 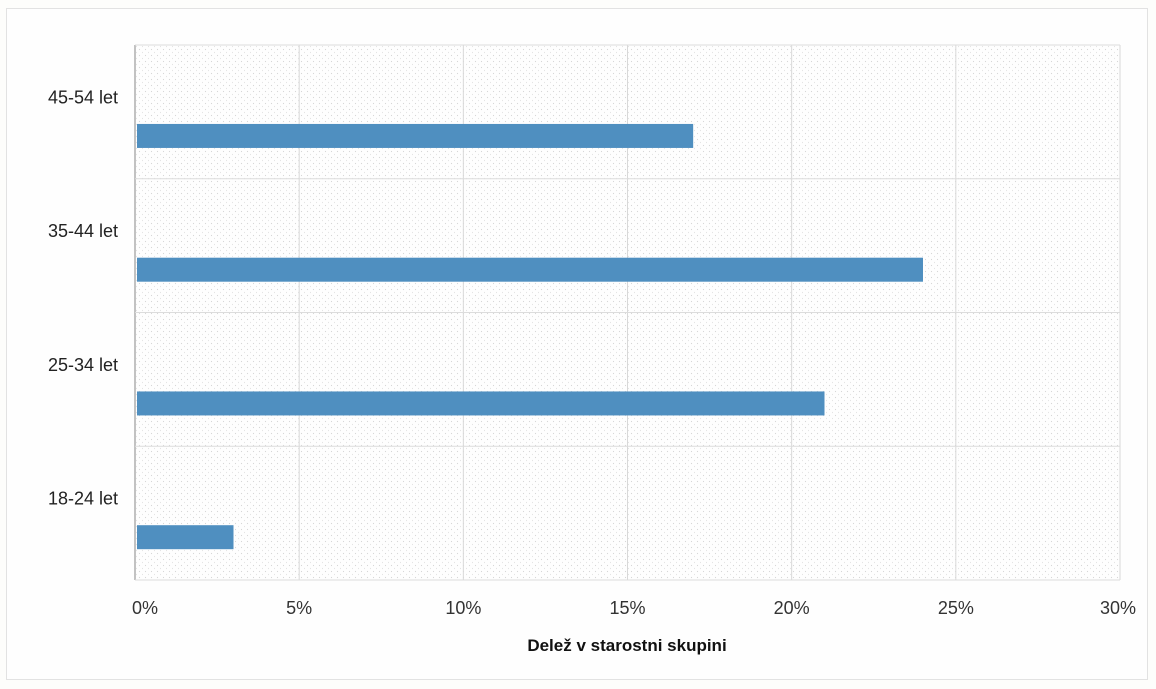 What do you see at coordinates (83, 365) in the screenshot?
I see `category-label: 25-34 let` at bounding box center [83, 365].